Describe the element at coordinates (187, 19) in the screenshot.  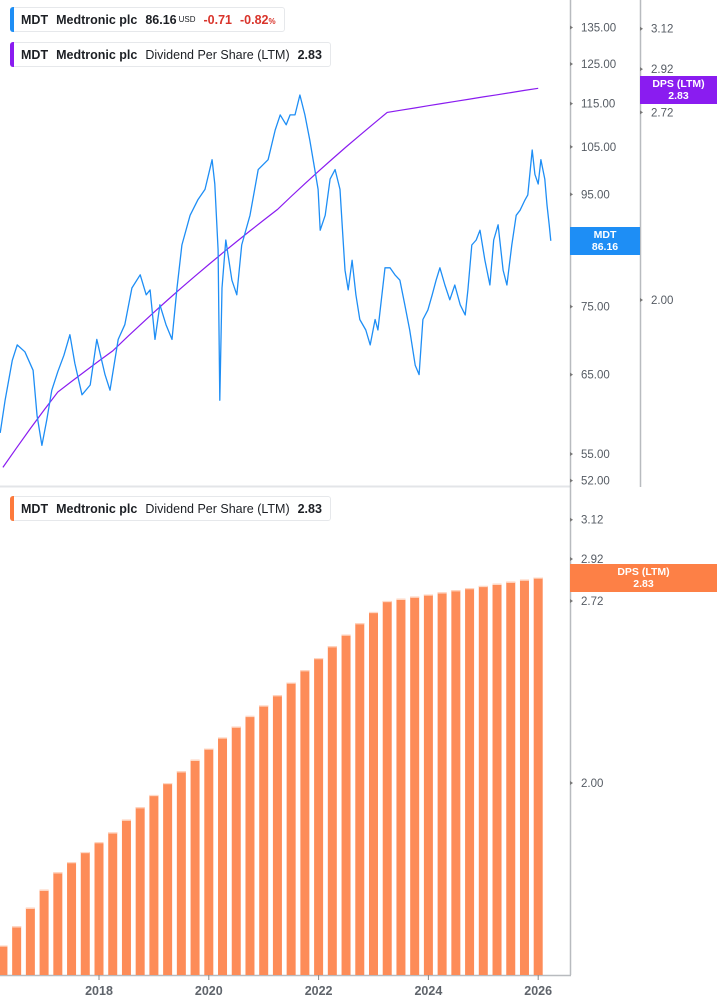
I see `legend-currency: USD` at that location.